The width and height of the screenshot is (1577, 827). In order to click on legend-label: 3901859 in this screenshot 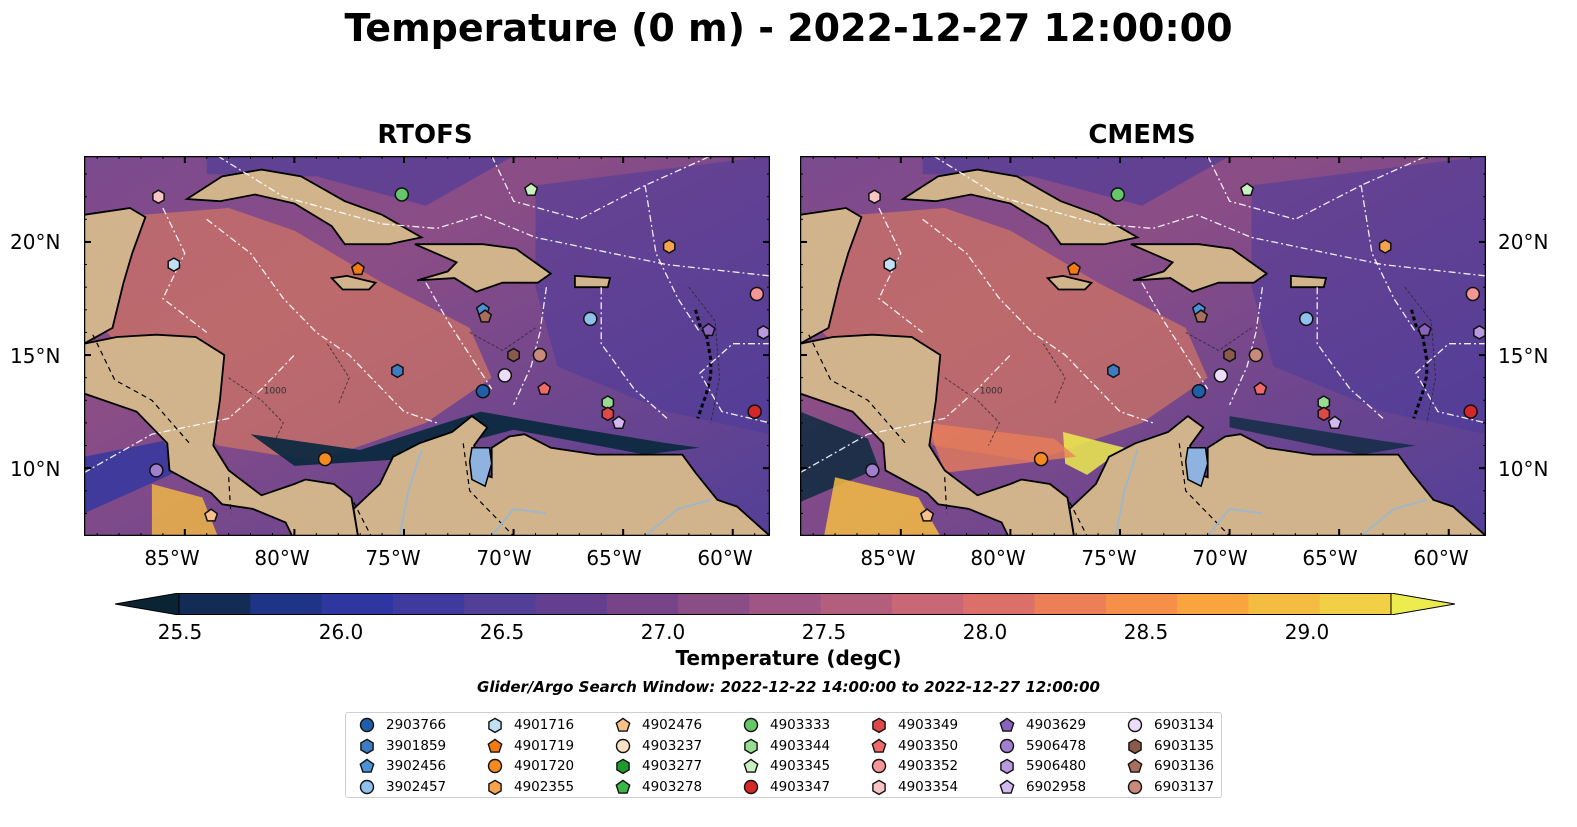, I will do `click(416, 745)`.